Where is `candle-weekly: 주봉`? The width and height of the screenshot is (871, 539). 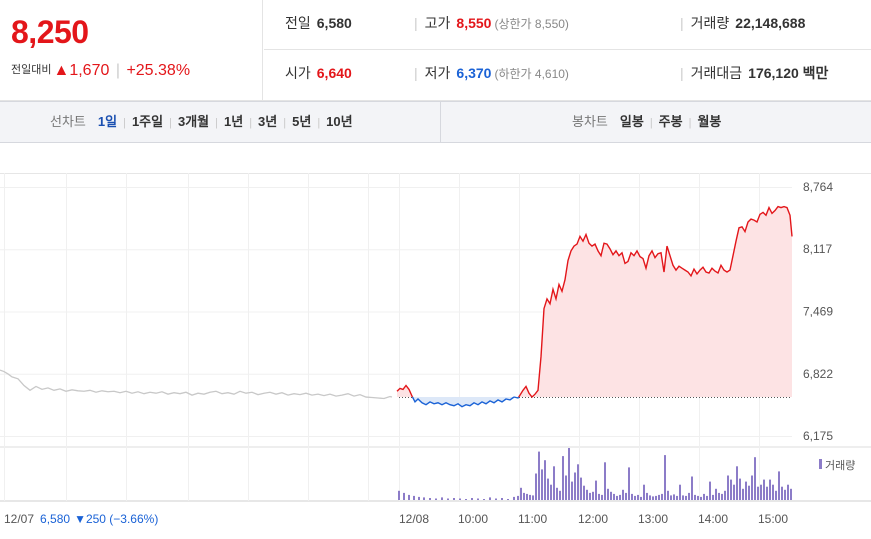
candle-weekly: 주봉 is located at coordinates (670, 121).